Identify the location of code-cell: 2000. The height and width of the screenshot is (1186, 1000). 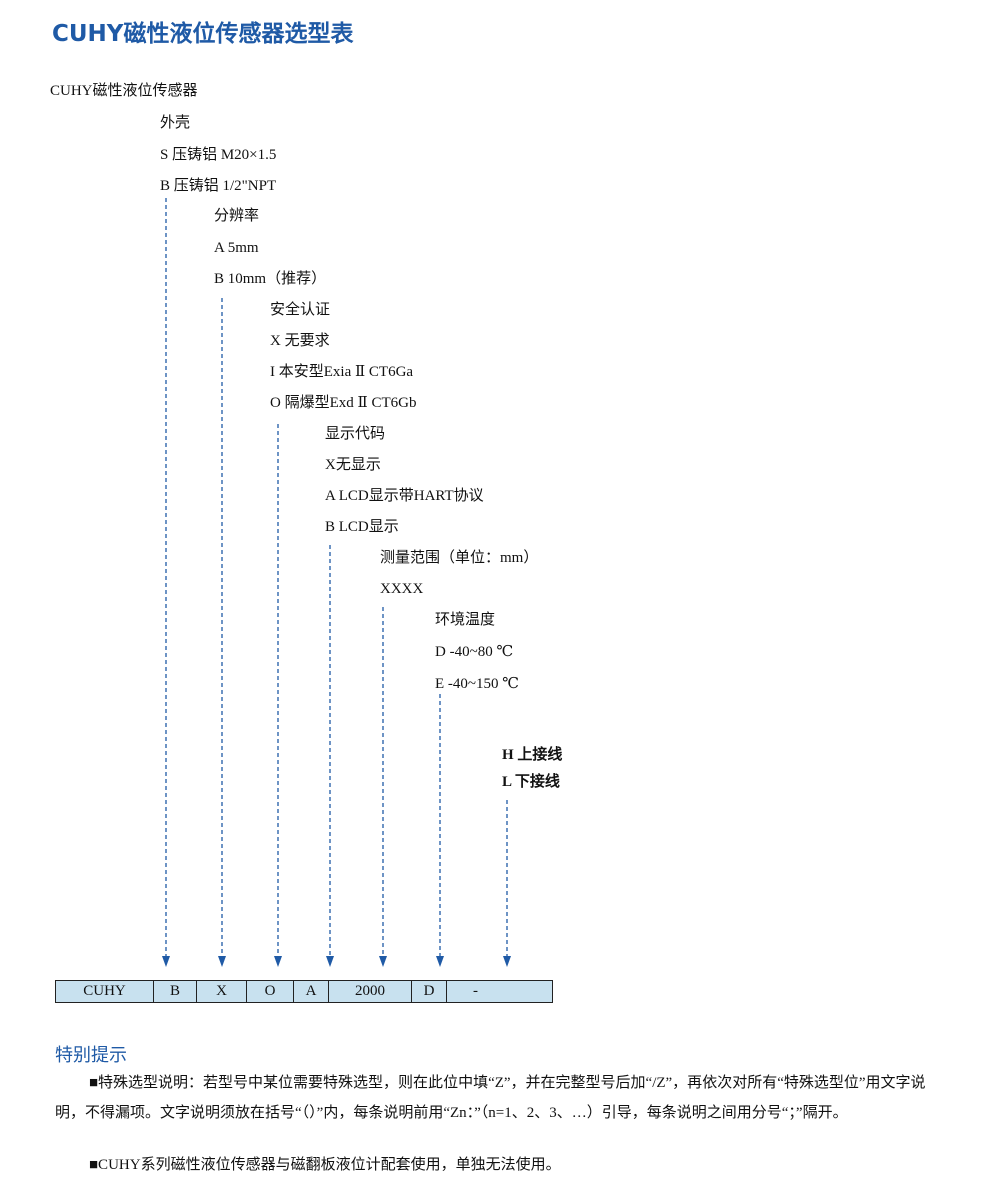
(370, 991).